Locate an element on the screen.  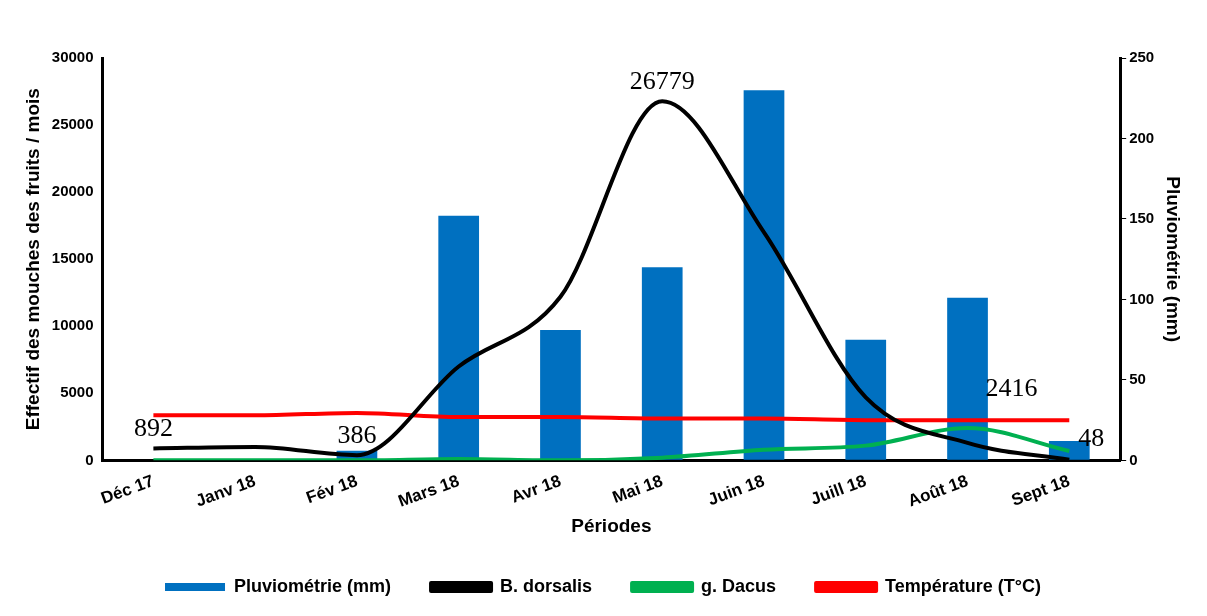
x-tick-label: Juin 18 is located at coordinates (736, 490).